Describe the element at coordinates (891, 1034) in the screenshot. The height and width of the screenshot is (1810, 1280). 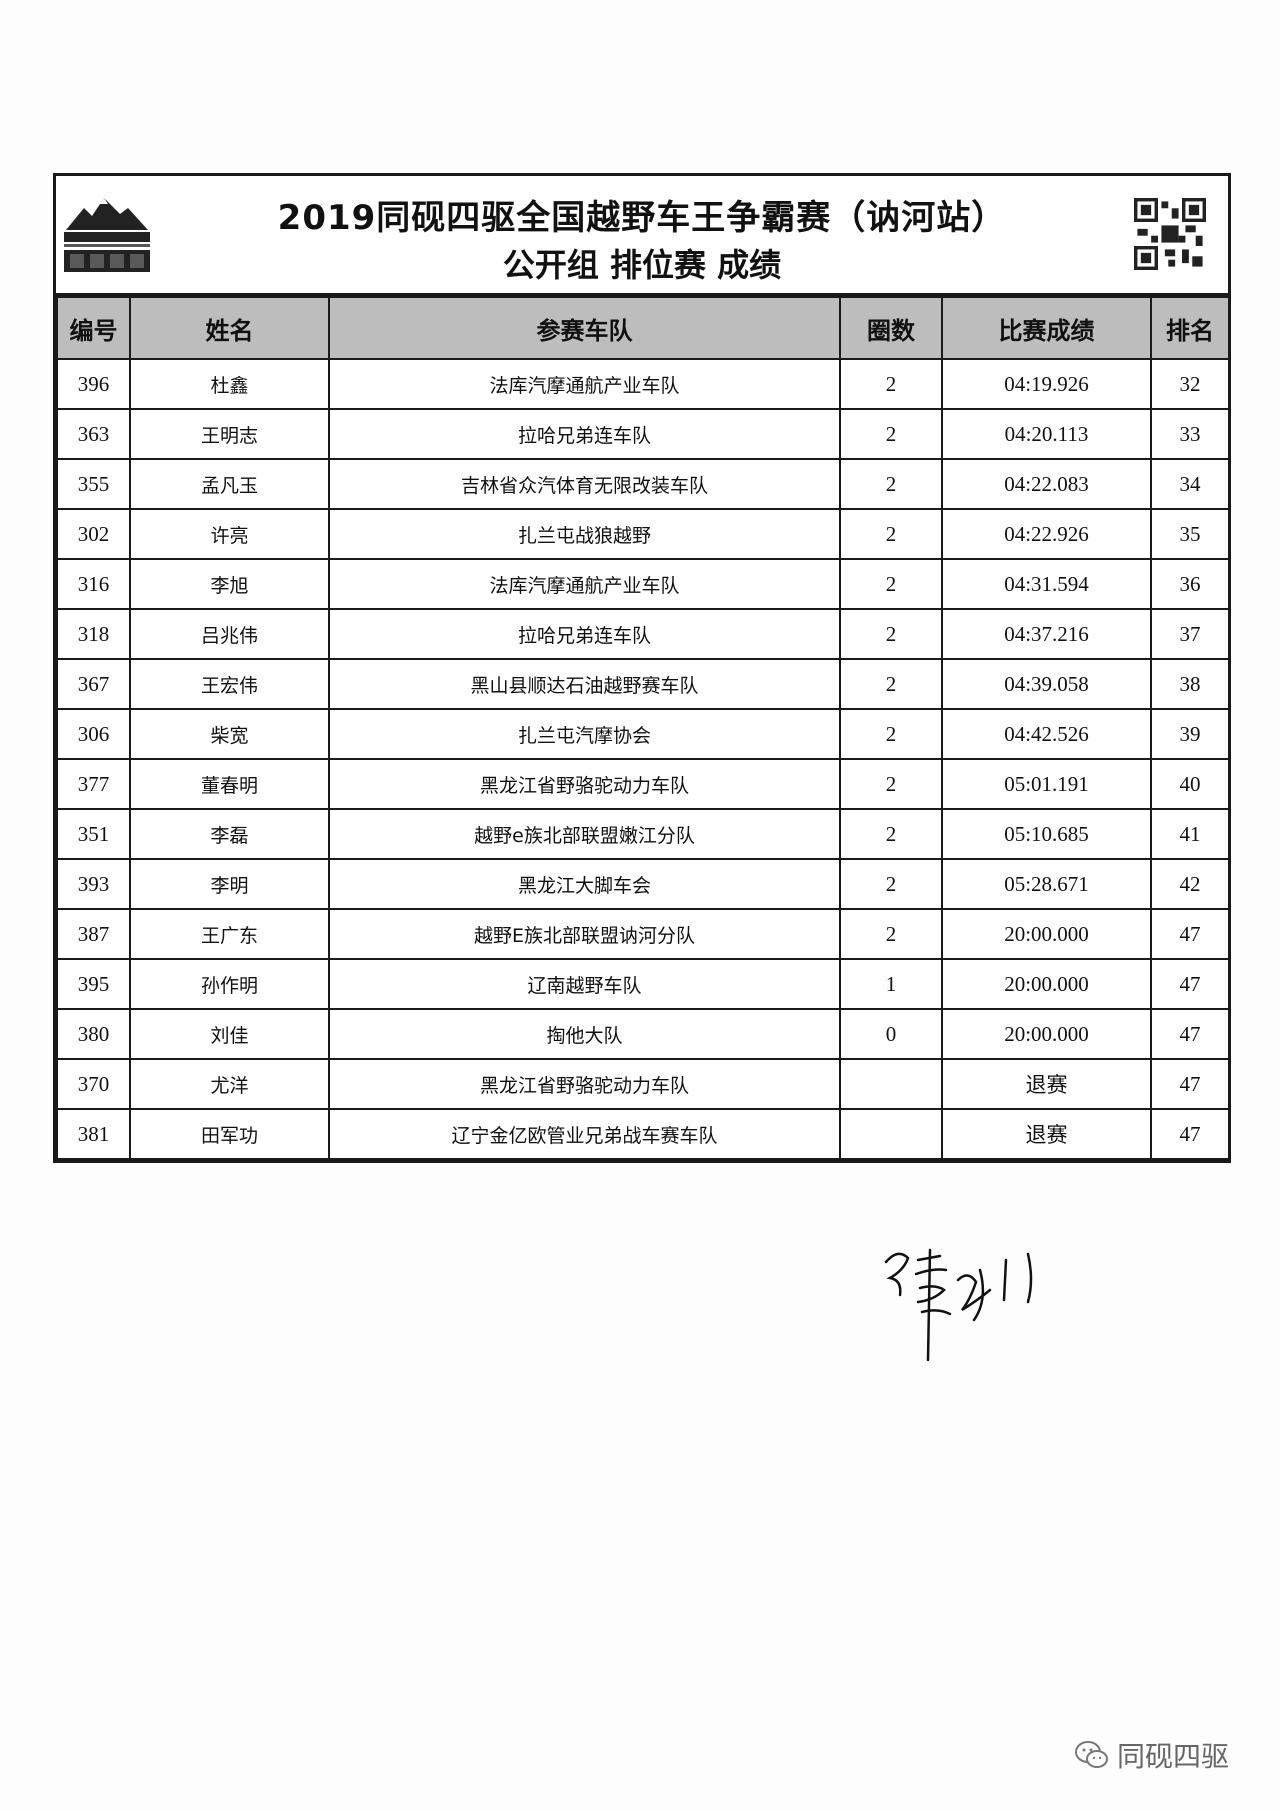
I see `laps-cell: 0` at that location.